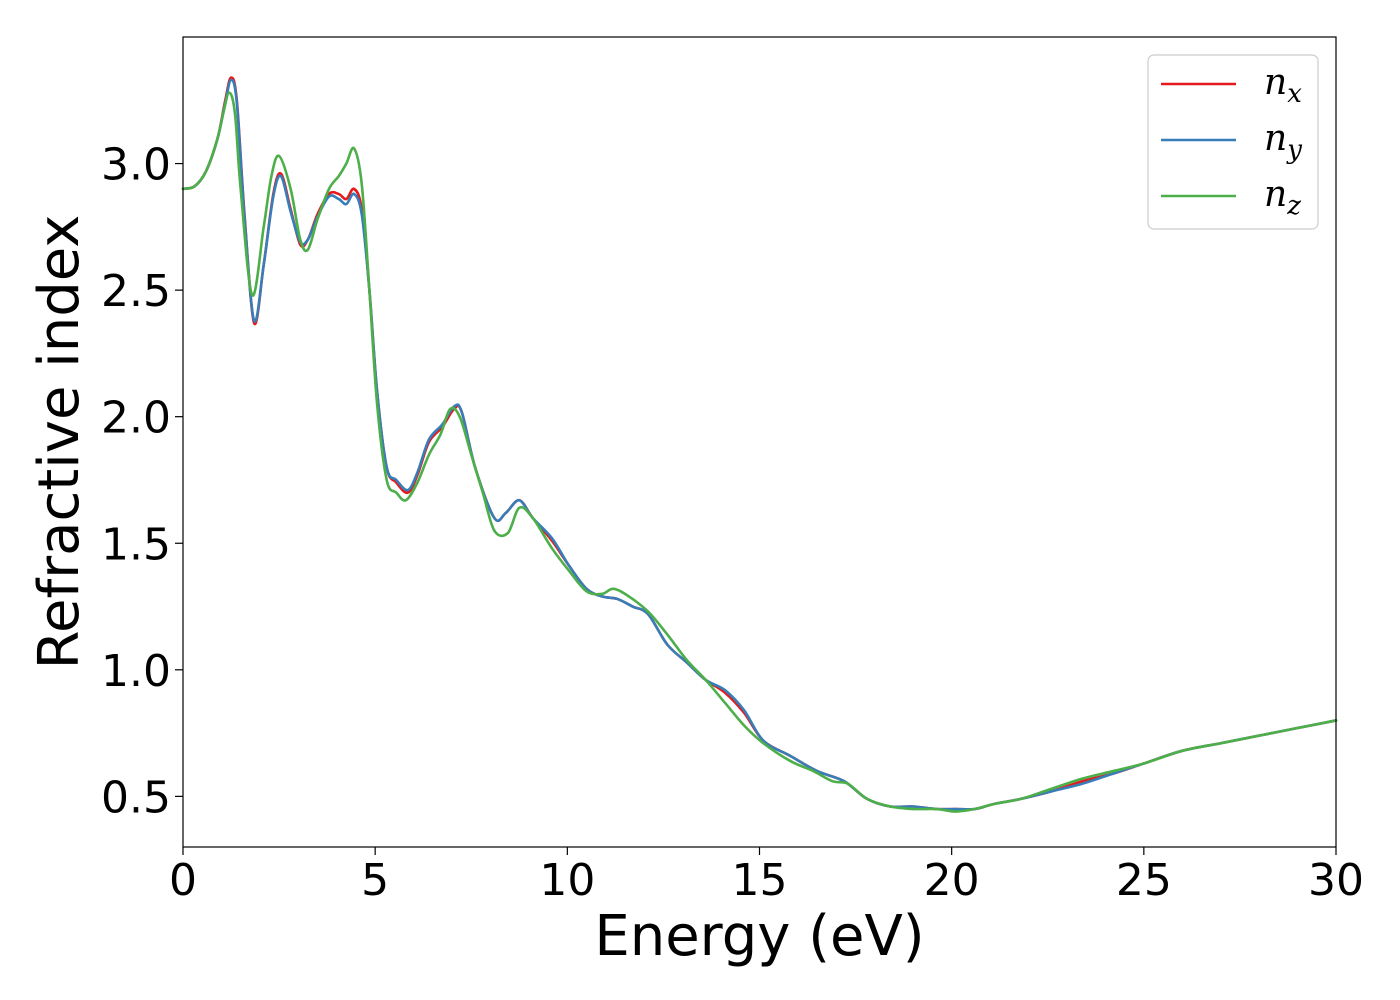 The width and height of the screenshot is (1400, 1000). I want to click on x-tick-label: 30, so click(1336, 880).